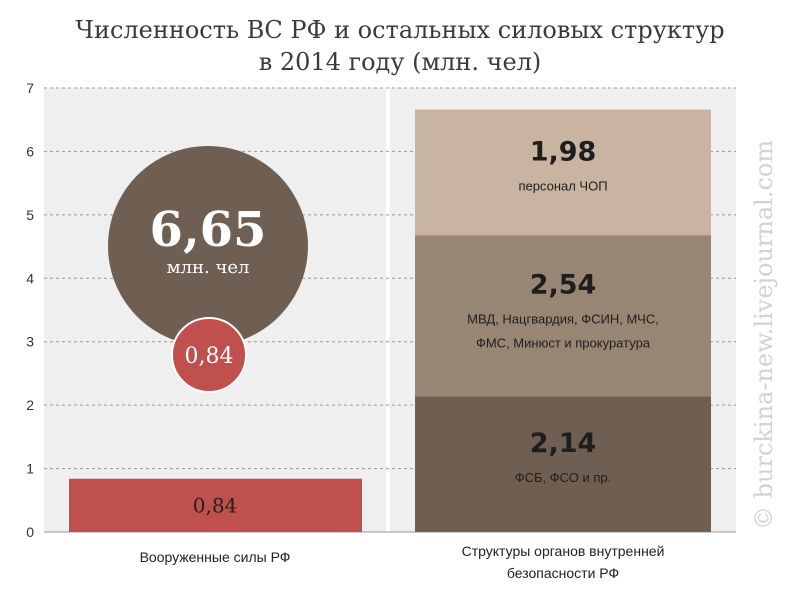 The height and width of the screenshot is (592, 800). I want to click on bubble-total-value: 6,65, so click(208, 230).